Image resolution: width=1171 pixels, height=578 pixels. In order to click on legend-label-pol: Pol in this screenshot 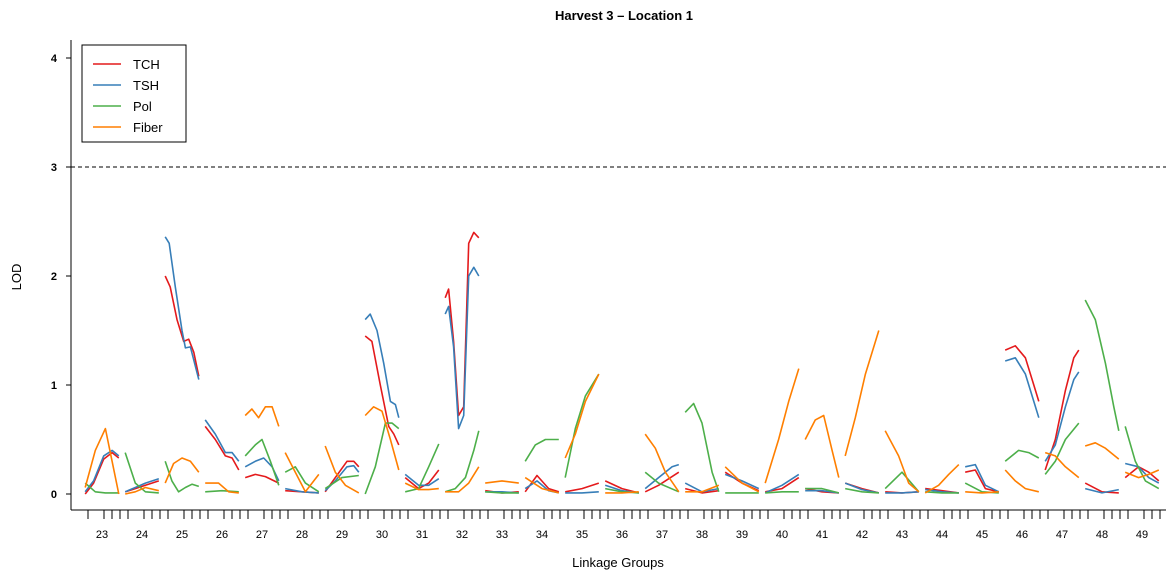, I will do `click(142, 106)`.